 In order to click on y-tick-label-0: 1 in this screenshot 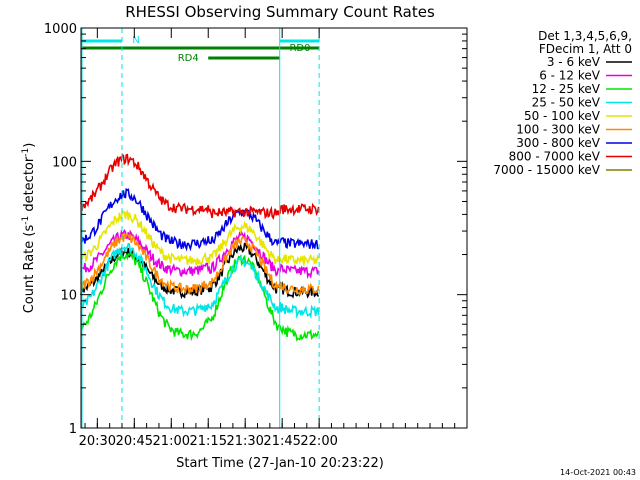, I will do `click(73, 429)`.